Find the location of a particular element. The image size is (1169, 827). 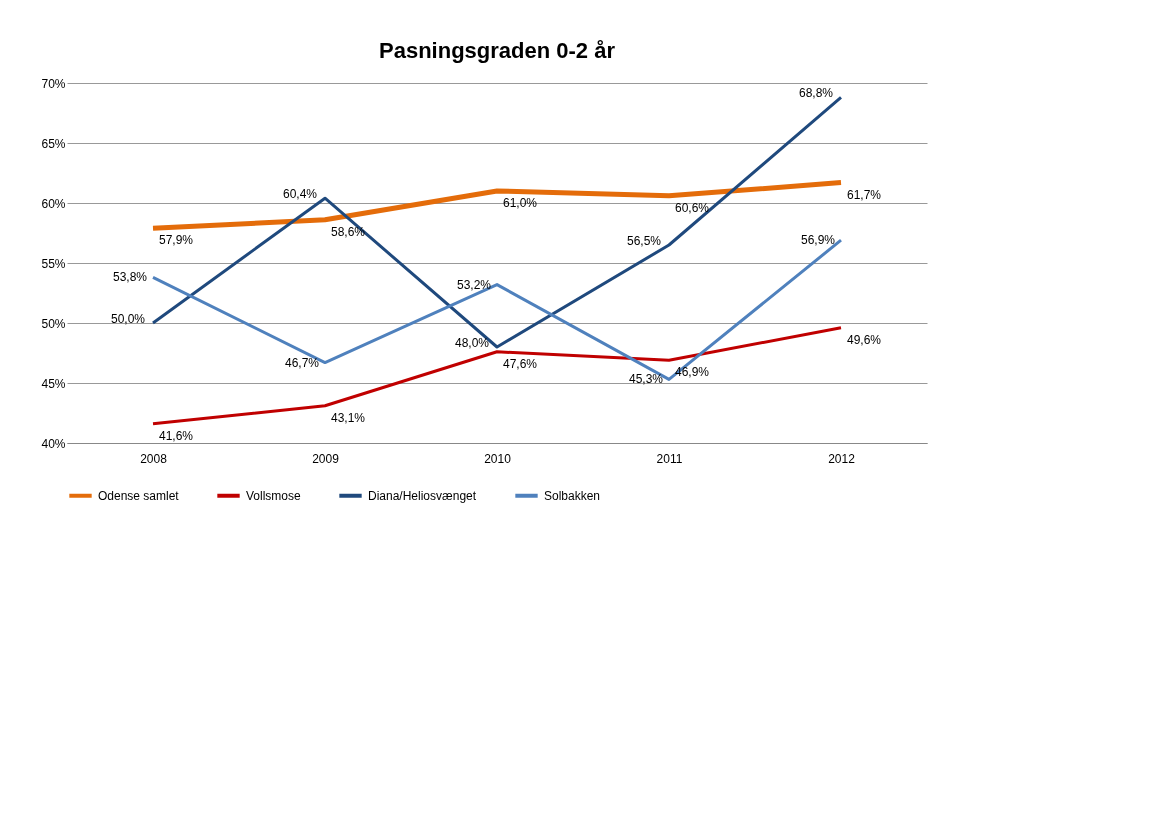

data-label: 41,6% is located at coordinates (176, 435).